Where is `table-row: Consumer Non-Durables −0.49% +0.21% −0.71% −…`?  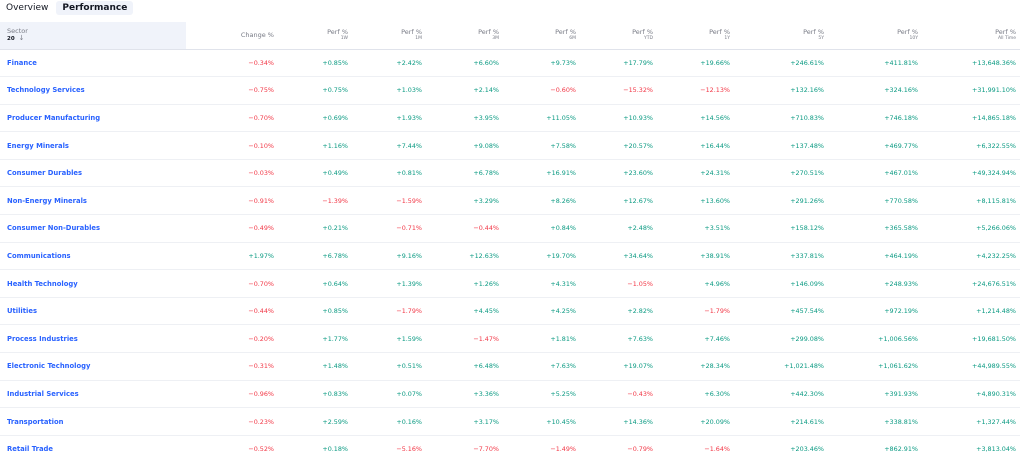
table-row: Consumer Non-Durables −0.49% +0.21% −0.71% −… is located at coordinates (510, 229).